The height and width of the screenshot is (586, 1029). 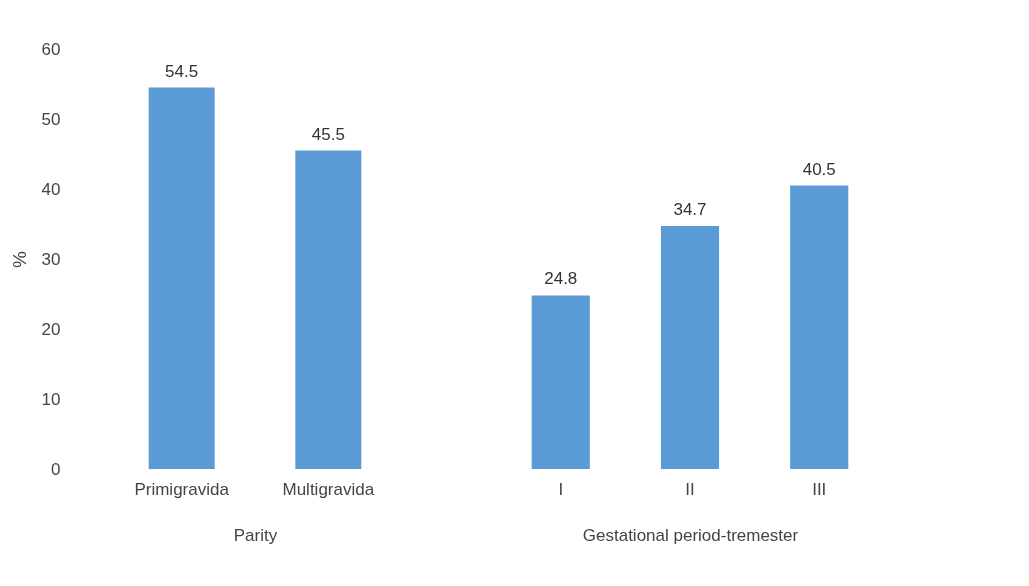 I want to click on y-tick-label: 20, so click(x=51, y=329).